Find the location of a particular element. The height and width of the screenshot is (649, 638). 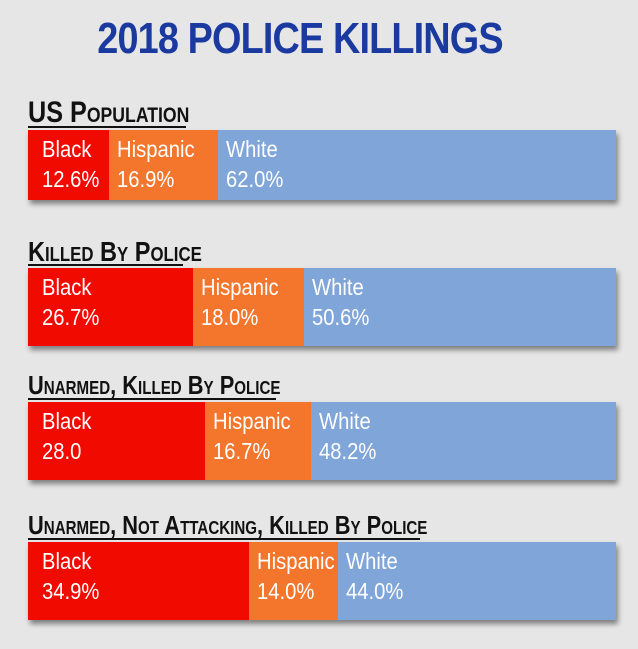

segment-value-label: 44.0% is located at coordinates (375, 591).